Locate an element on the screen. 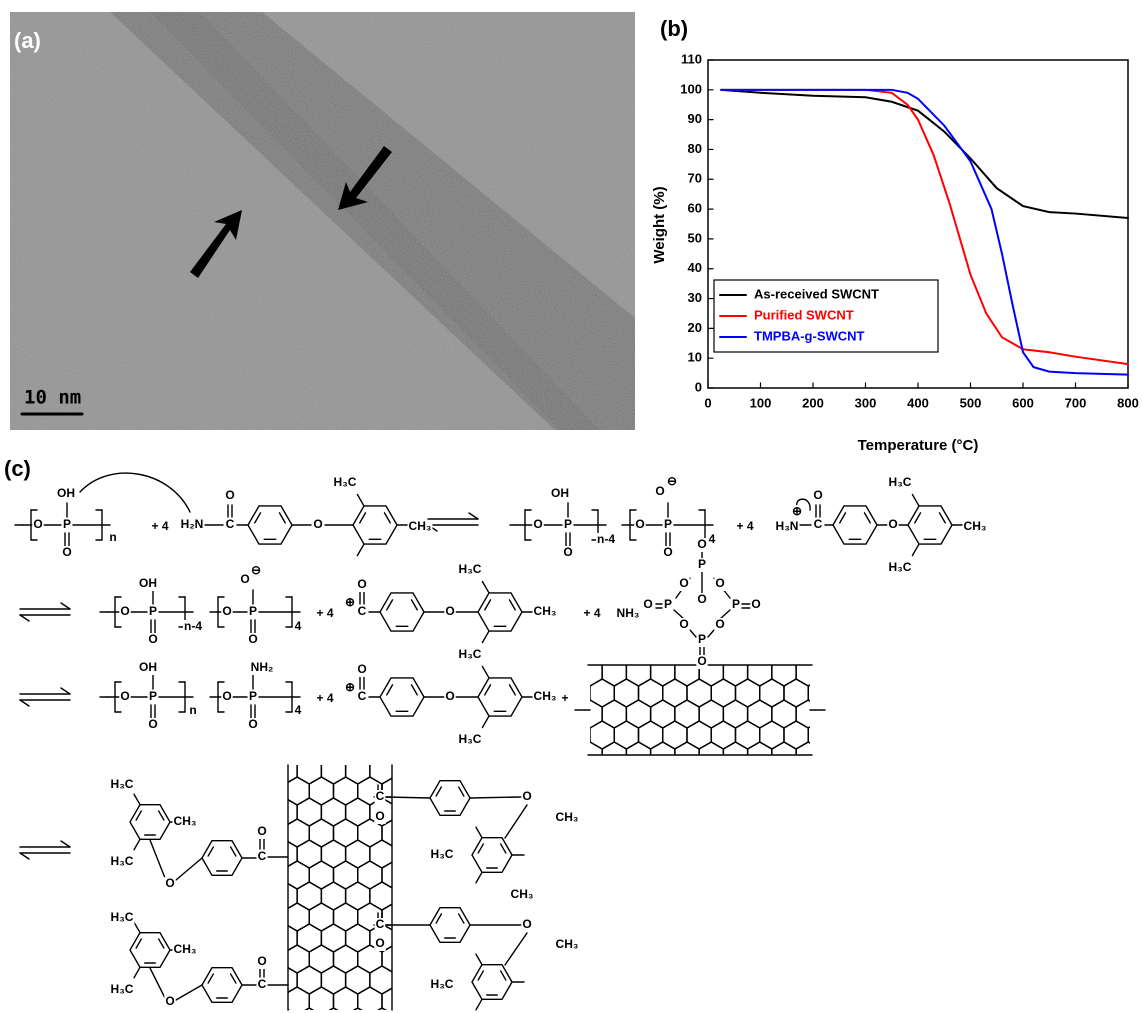  atom-label: ⊖ is located at coordinates (256, 570).